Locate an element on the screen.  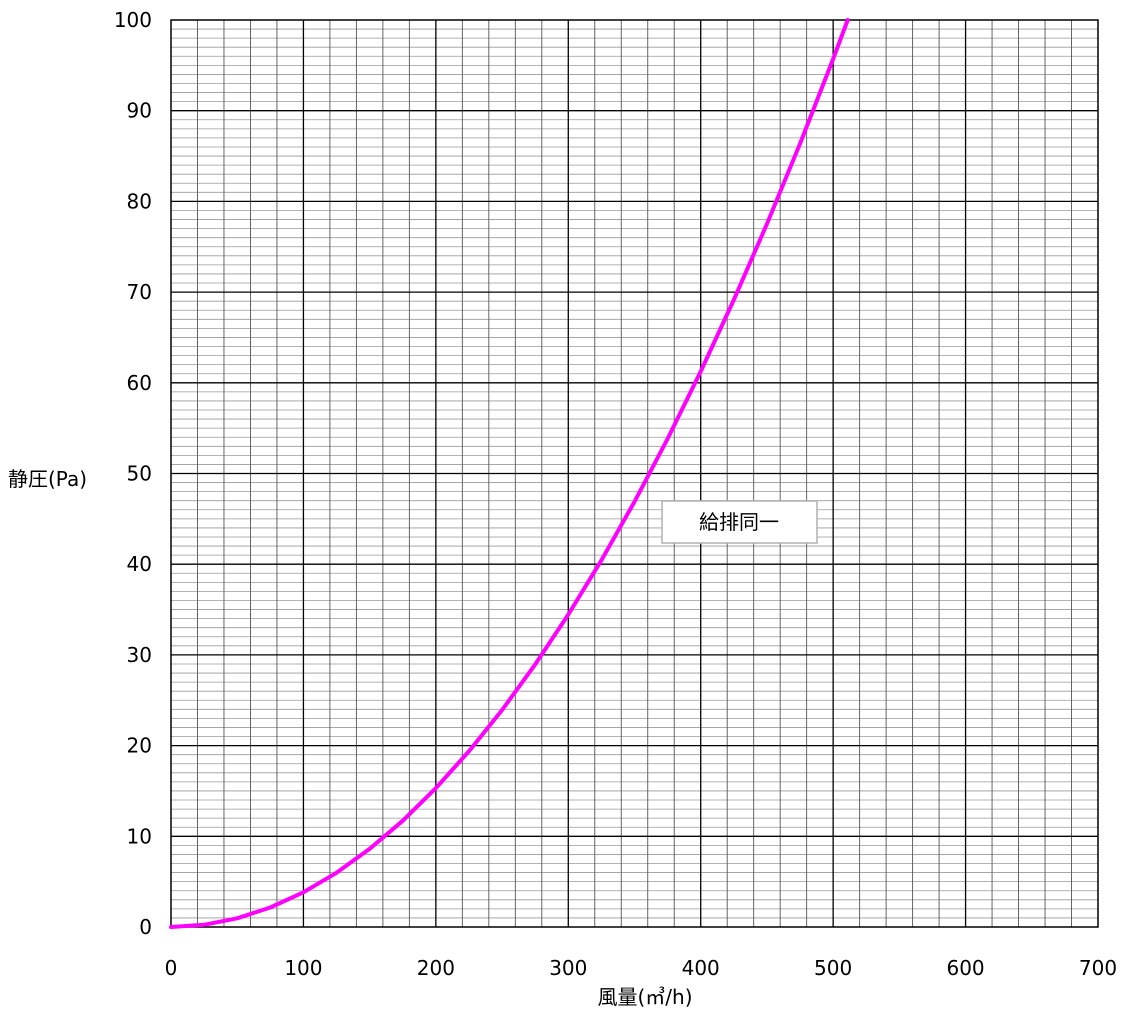
x-axis-label: 風量(㎥/h) is located at coordinates (644, 997).